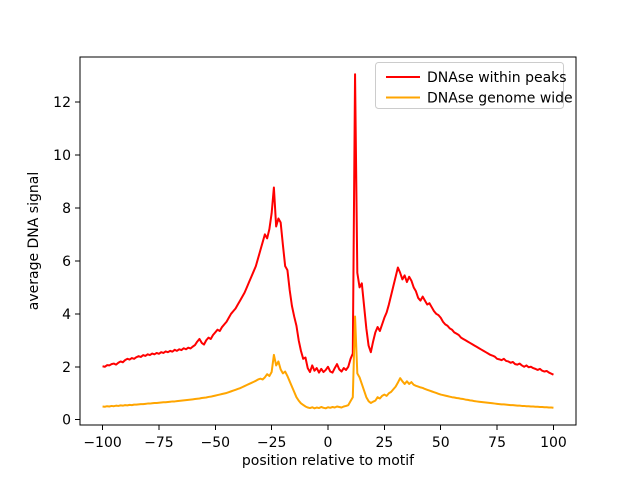 This screenshot has width=640, height=484. Describe the element at coordinates (328, 362) in the screenshot. I see `series-line-dnase-genome-wide` at that location.